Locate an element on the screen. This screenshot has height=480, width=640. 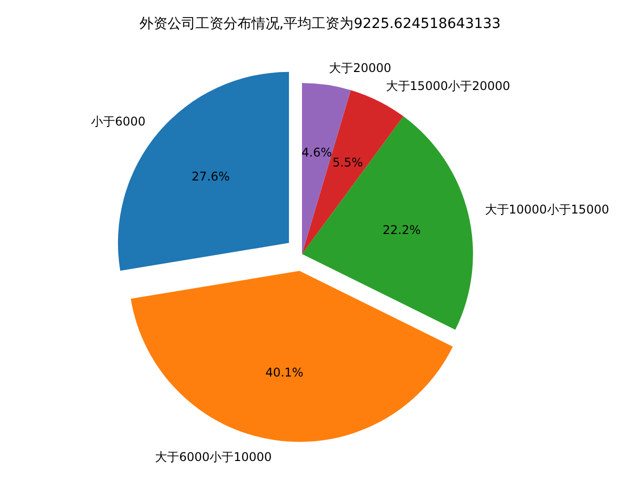
slice-label: 大于6000小于10000 is located at coordinates (213, 457).